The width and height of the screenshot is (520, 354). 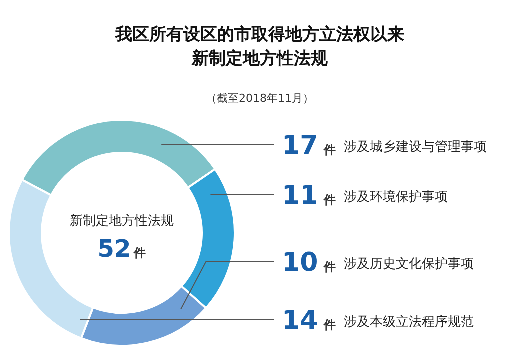 I want to click on slice-label: 涉及城乡建设与管理事项, so click(x=415, y=147).